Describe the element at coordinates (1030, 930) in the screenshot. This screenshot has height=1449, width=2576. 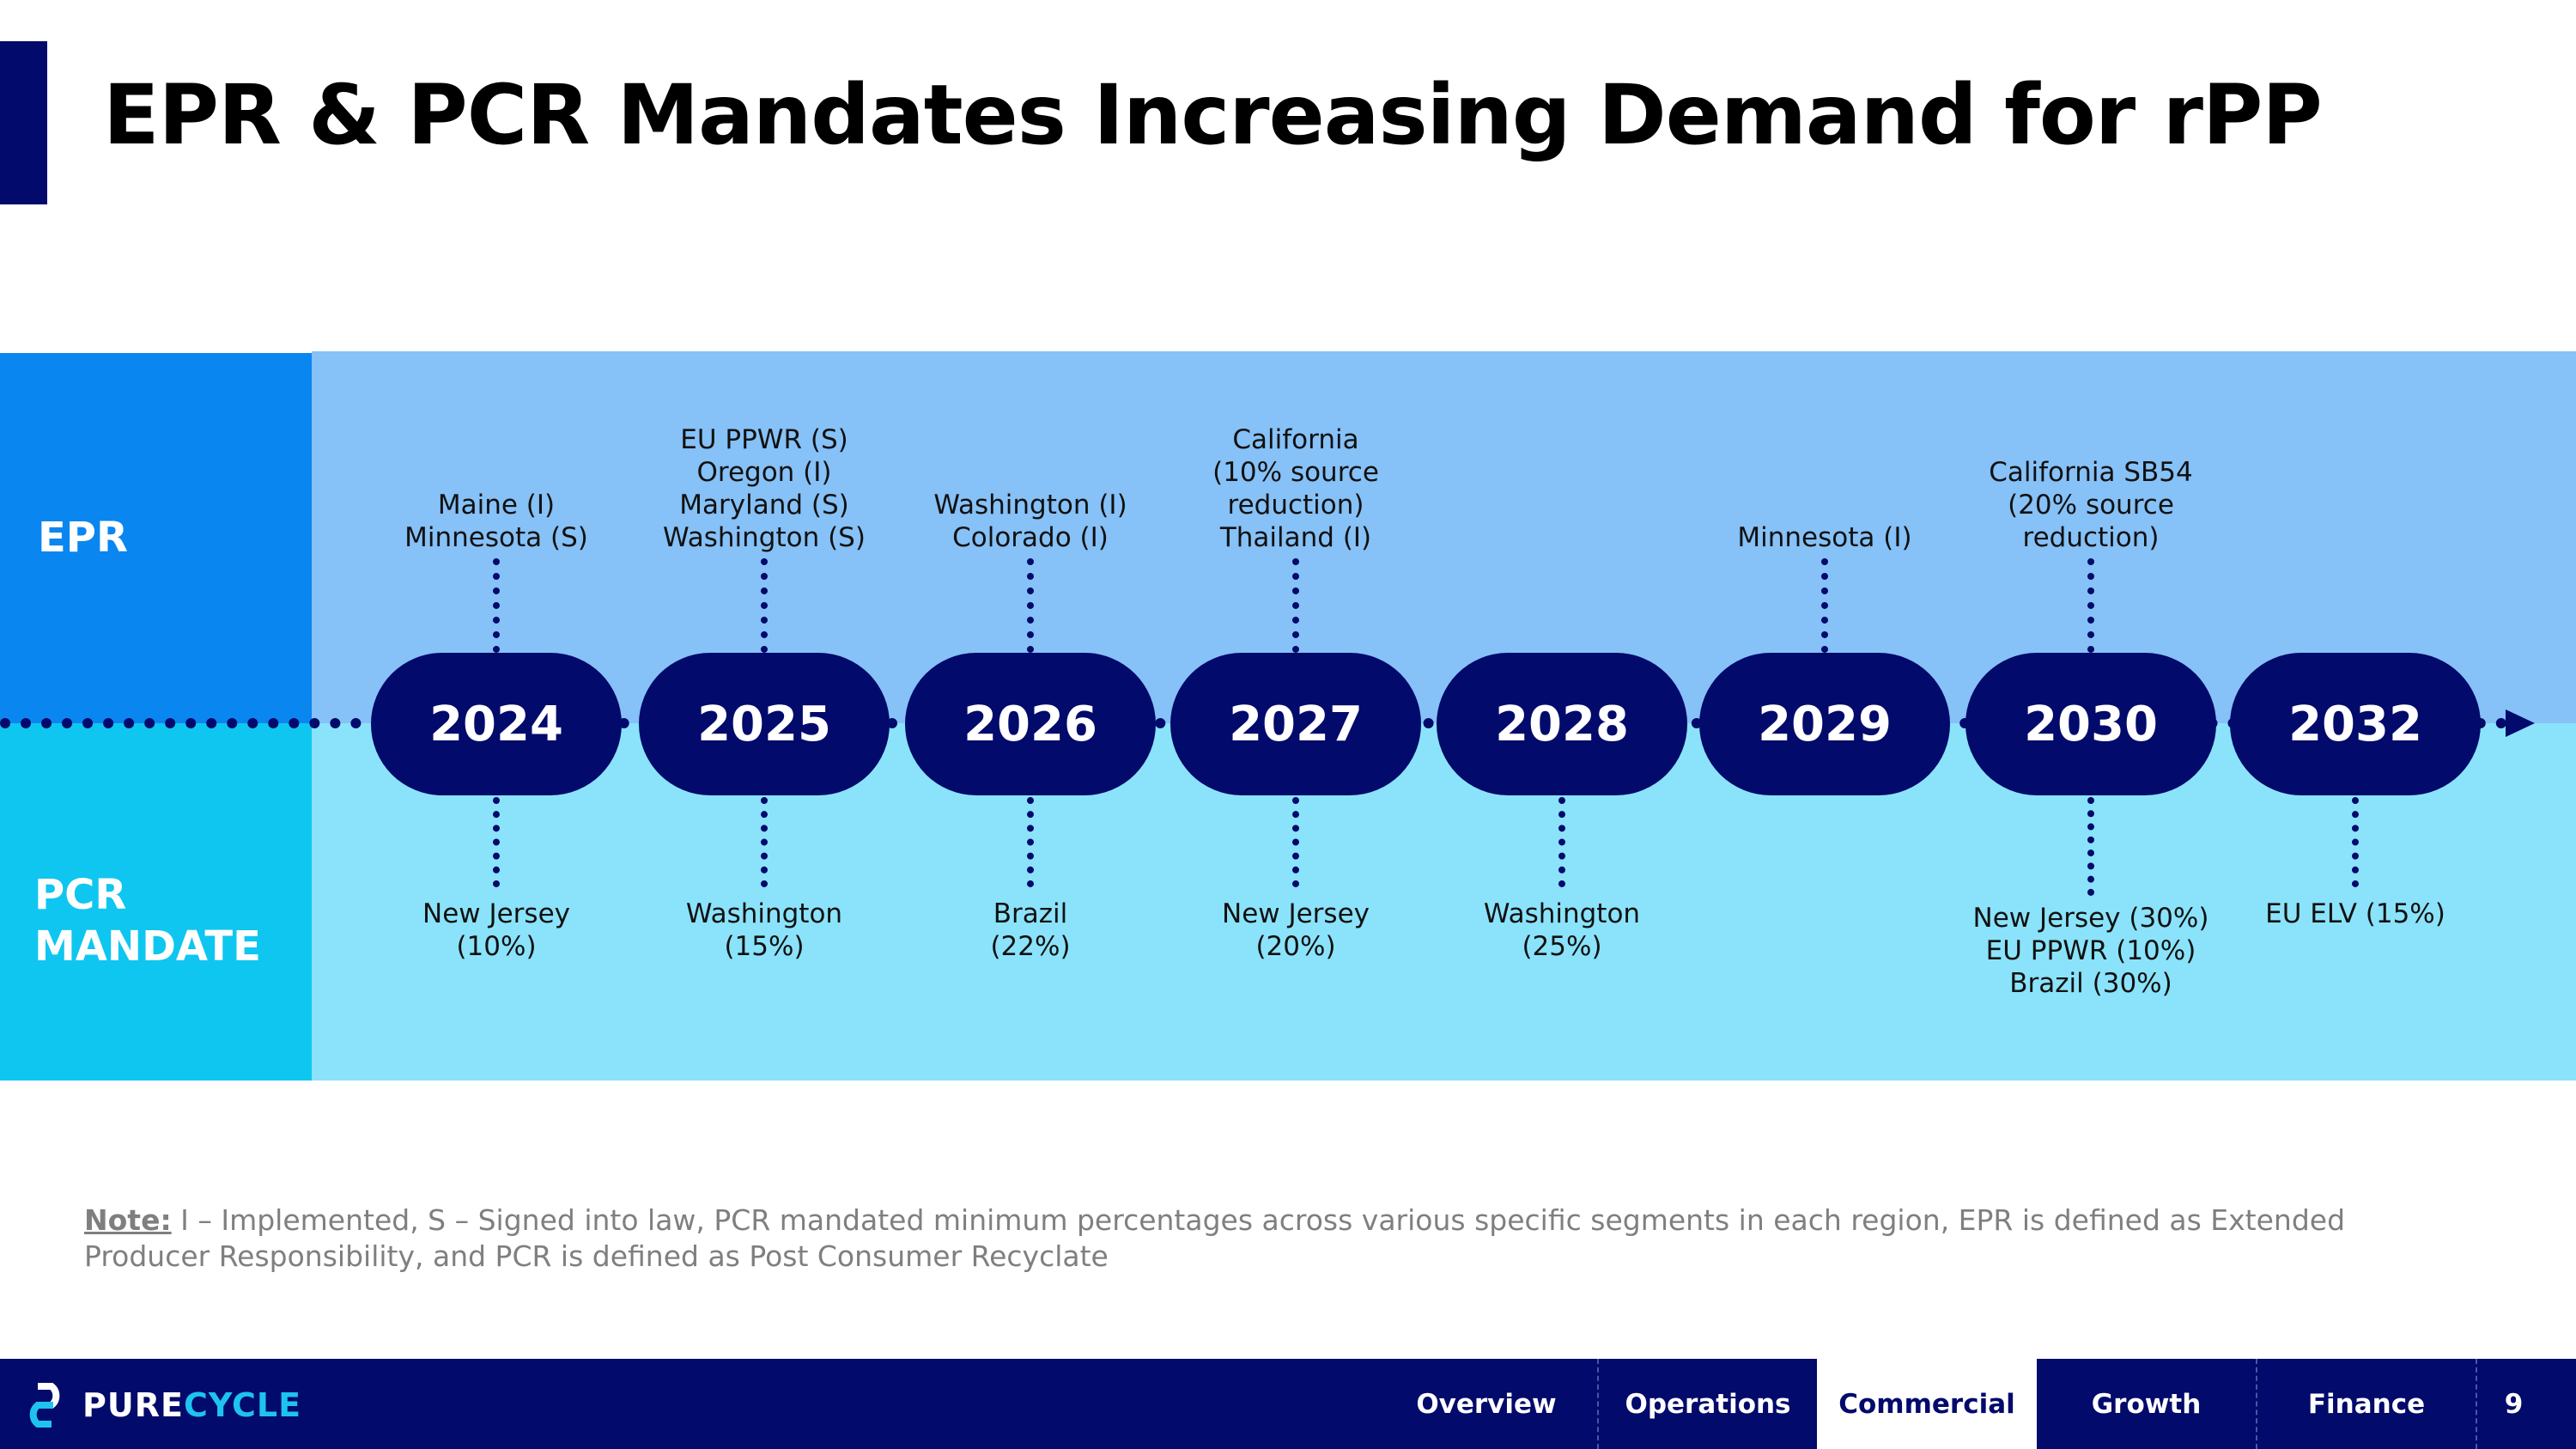
I see `pcr-event-label: Brazil (22%)` at that location.